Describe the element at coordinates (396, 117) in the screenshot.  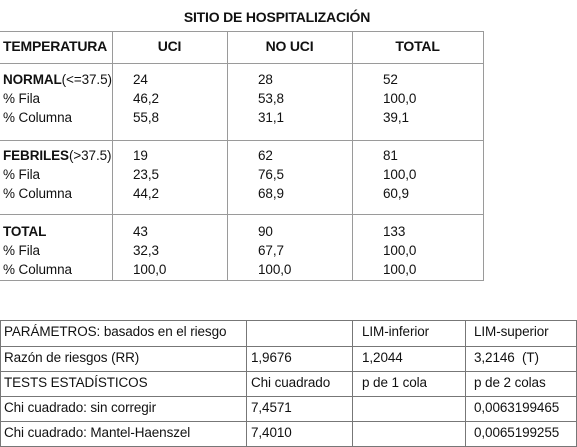
I see `cell-value: 39,1` at that location.